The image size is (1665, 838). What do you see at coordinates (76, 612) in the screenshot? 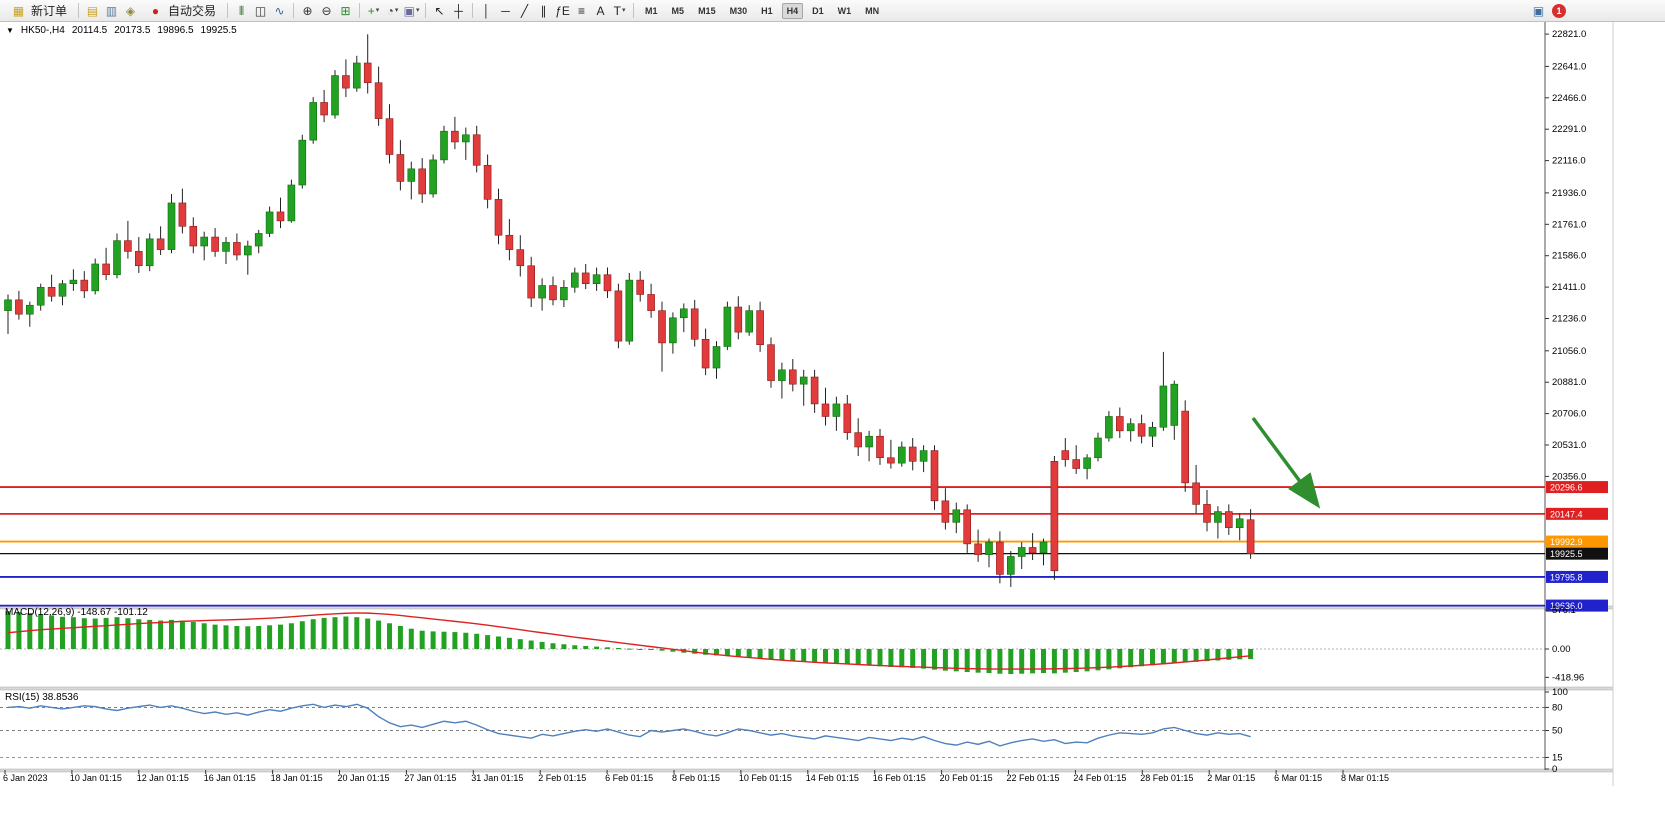
I see `macd-indicator-label: MACD(12,26,9) -148.67 -101.12` at bounding box center [76, 612].